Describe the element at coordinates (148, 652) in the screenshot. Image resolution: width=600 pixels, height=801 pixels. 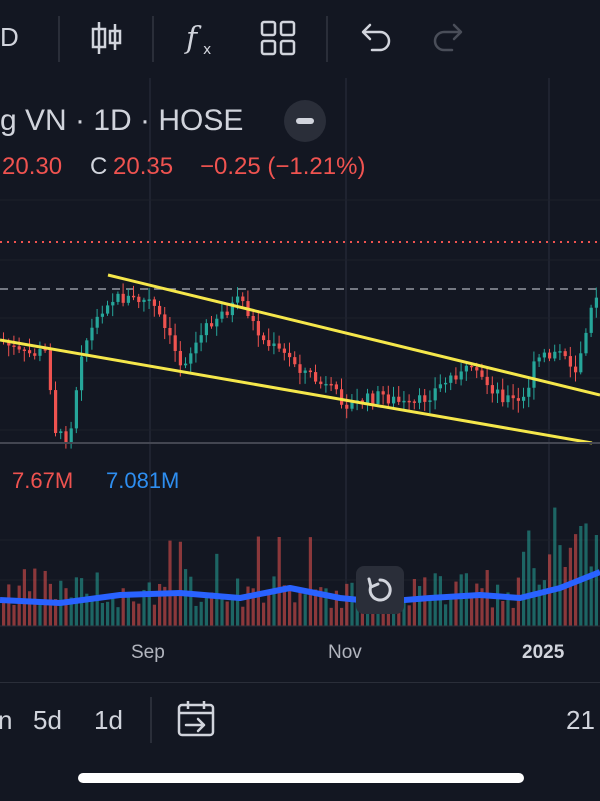
I see `xaxis-tick-sep: Sep` at that location.